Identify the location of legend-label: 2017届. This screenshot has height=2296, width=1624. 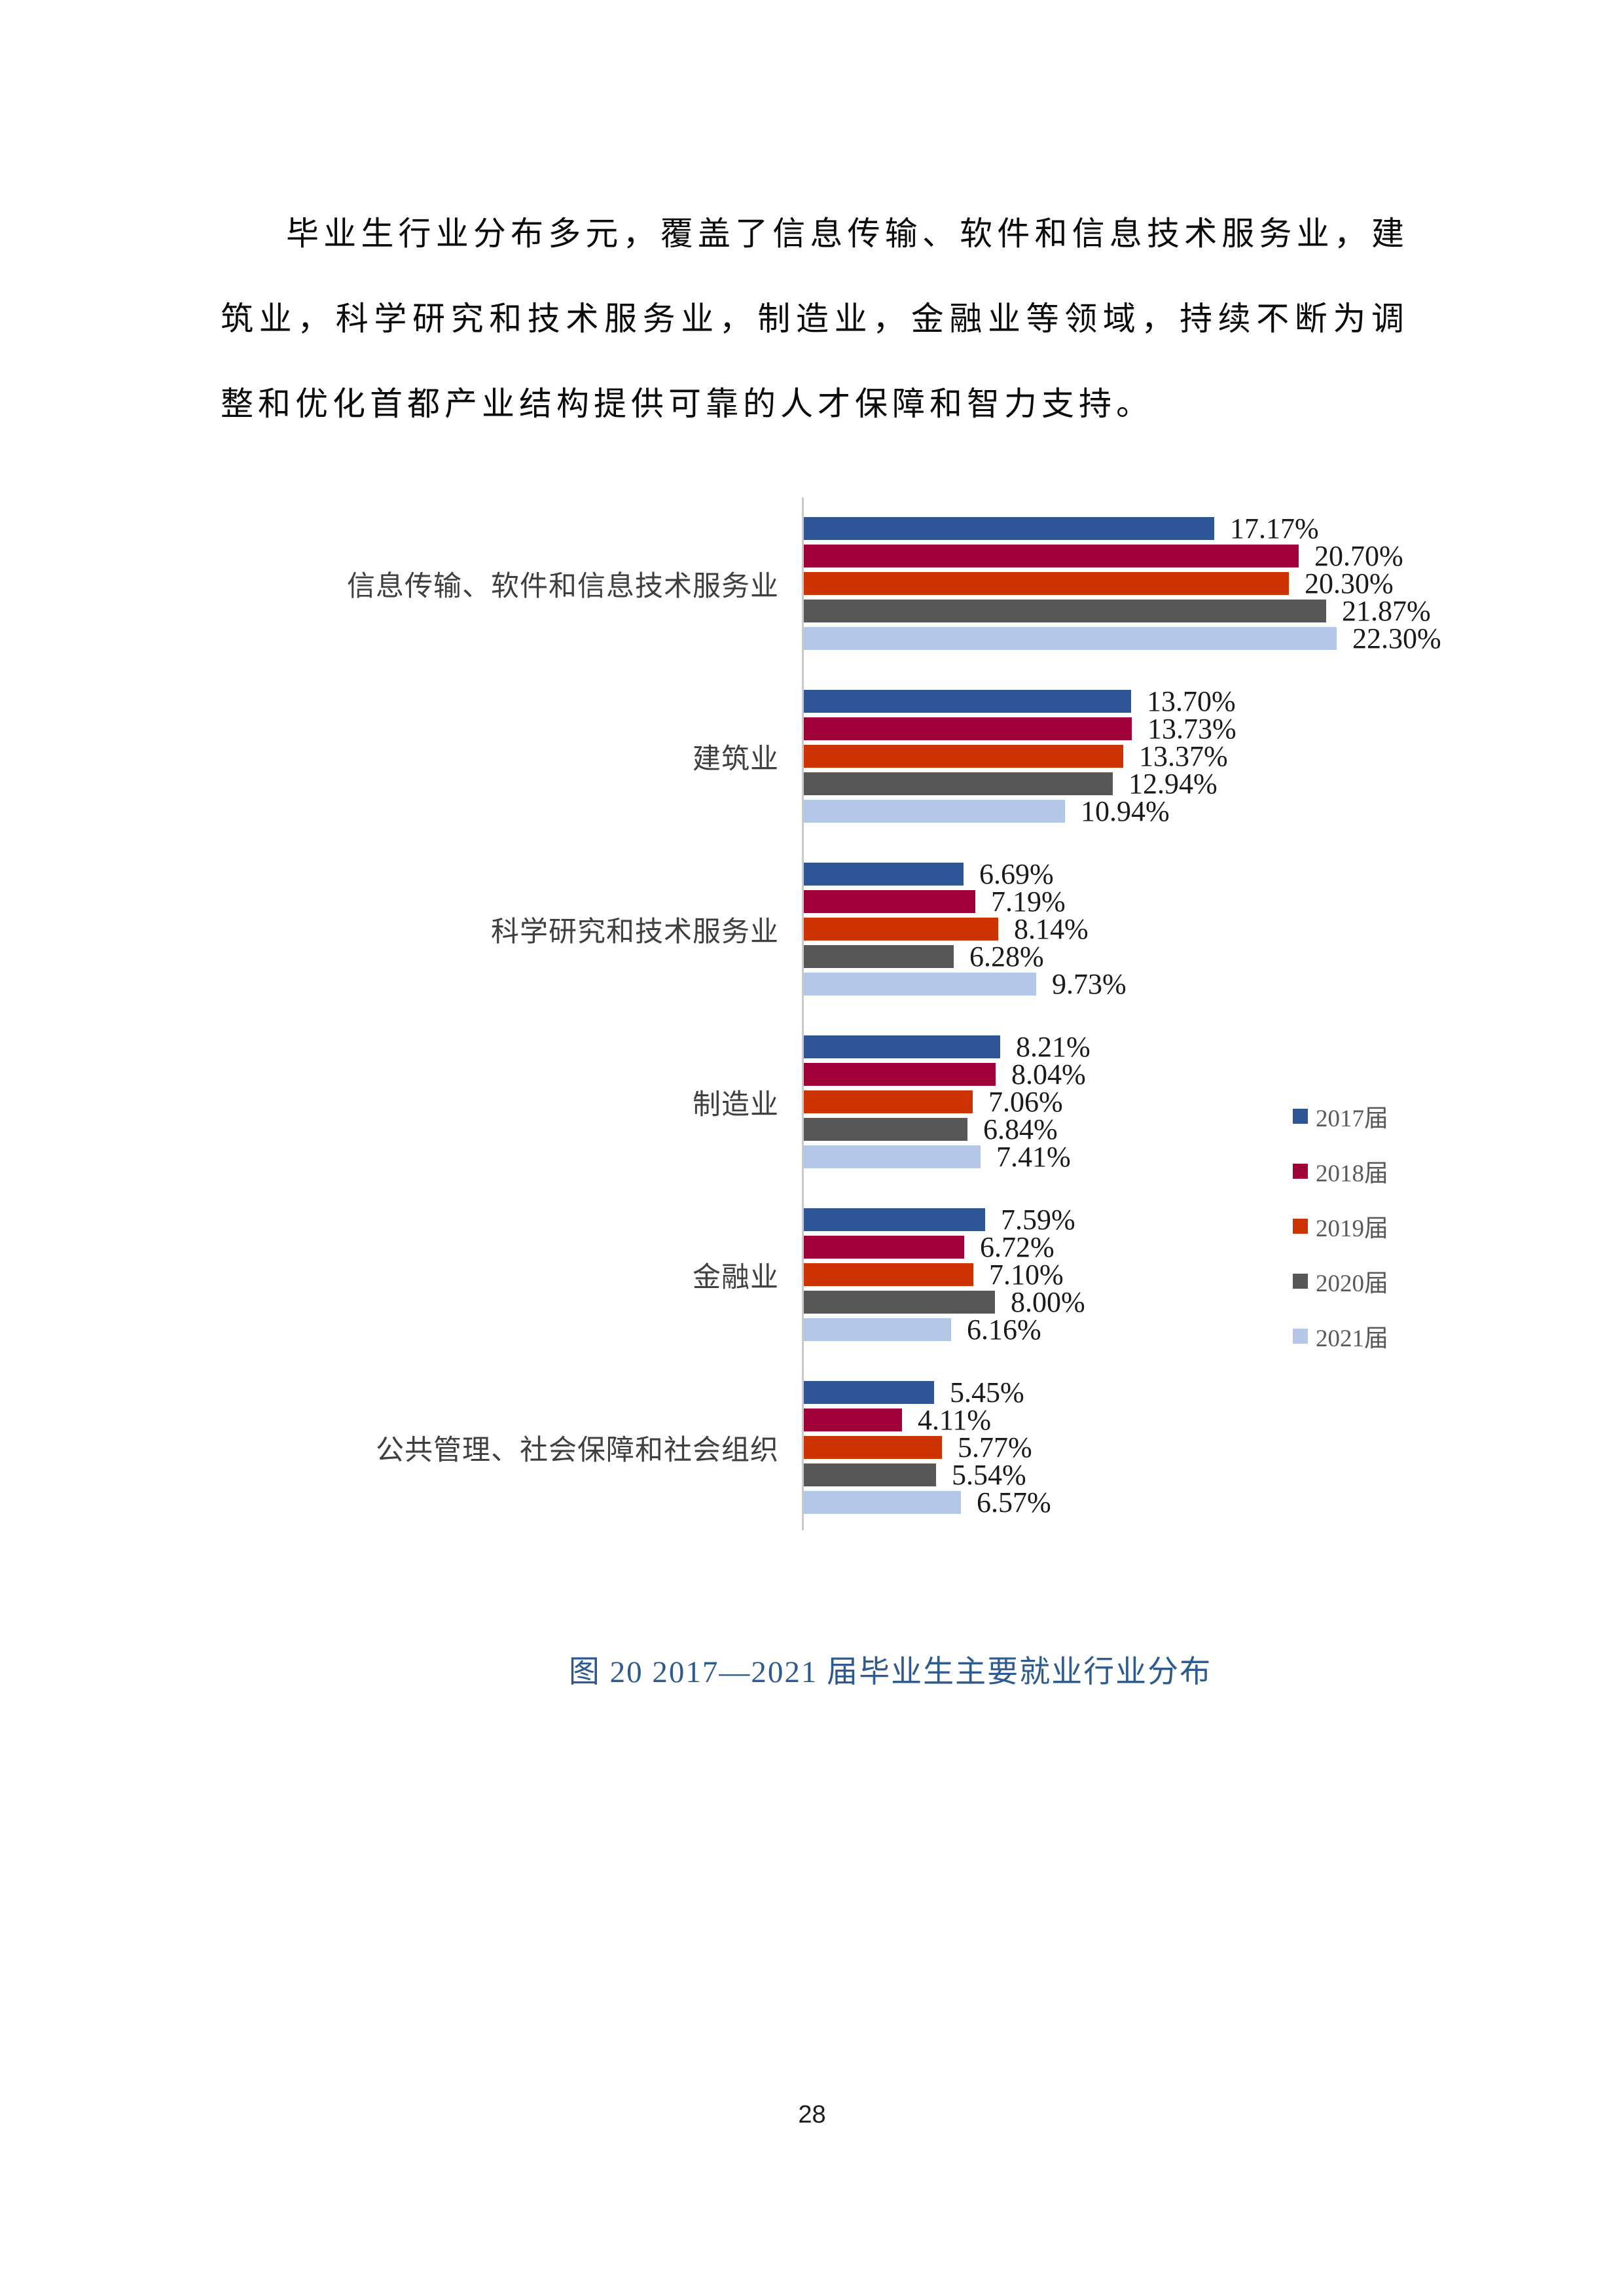
(1352, 1118).